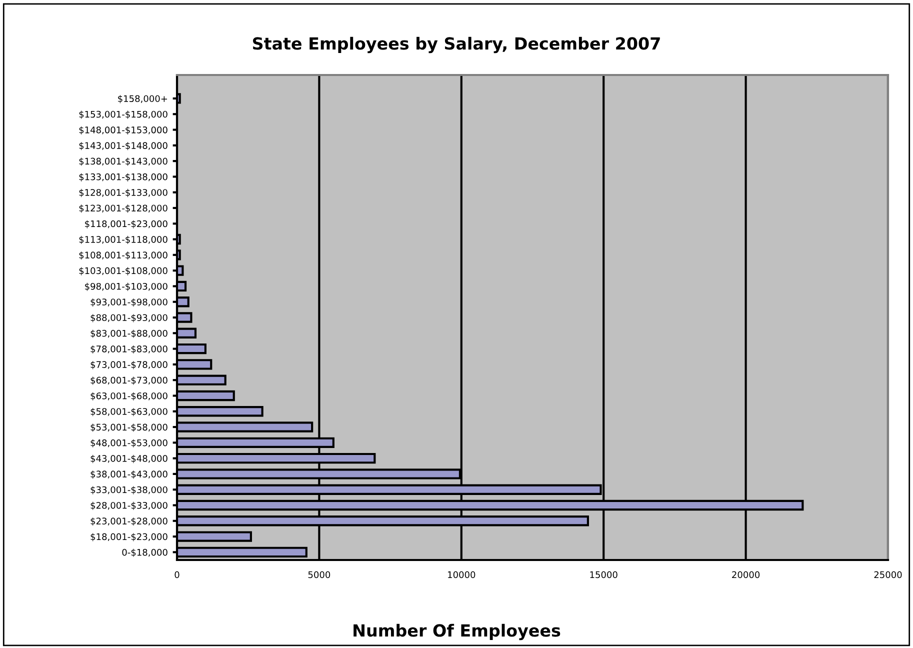  What do you see at coordinates (129, 349) in the screenshot?
I see `y-tick-label: $78,001-$83,000` at bounding box center [129, 349].